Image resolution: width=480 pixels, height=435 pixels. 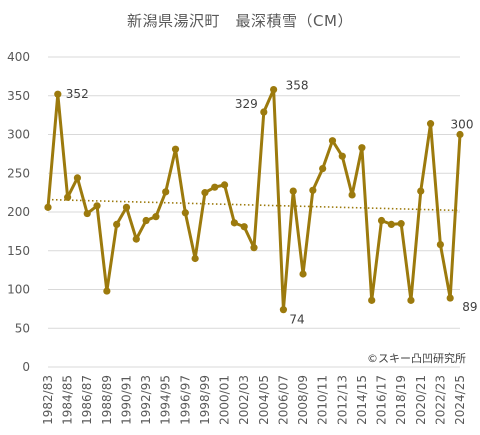 I want to click on x-tick-label: 2020/21, so click(x=421, y=400).